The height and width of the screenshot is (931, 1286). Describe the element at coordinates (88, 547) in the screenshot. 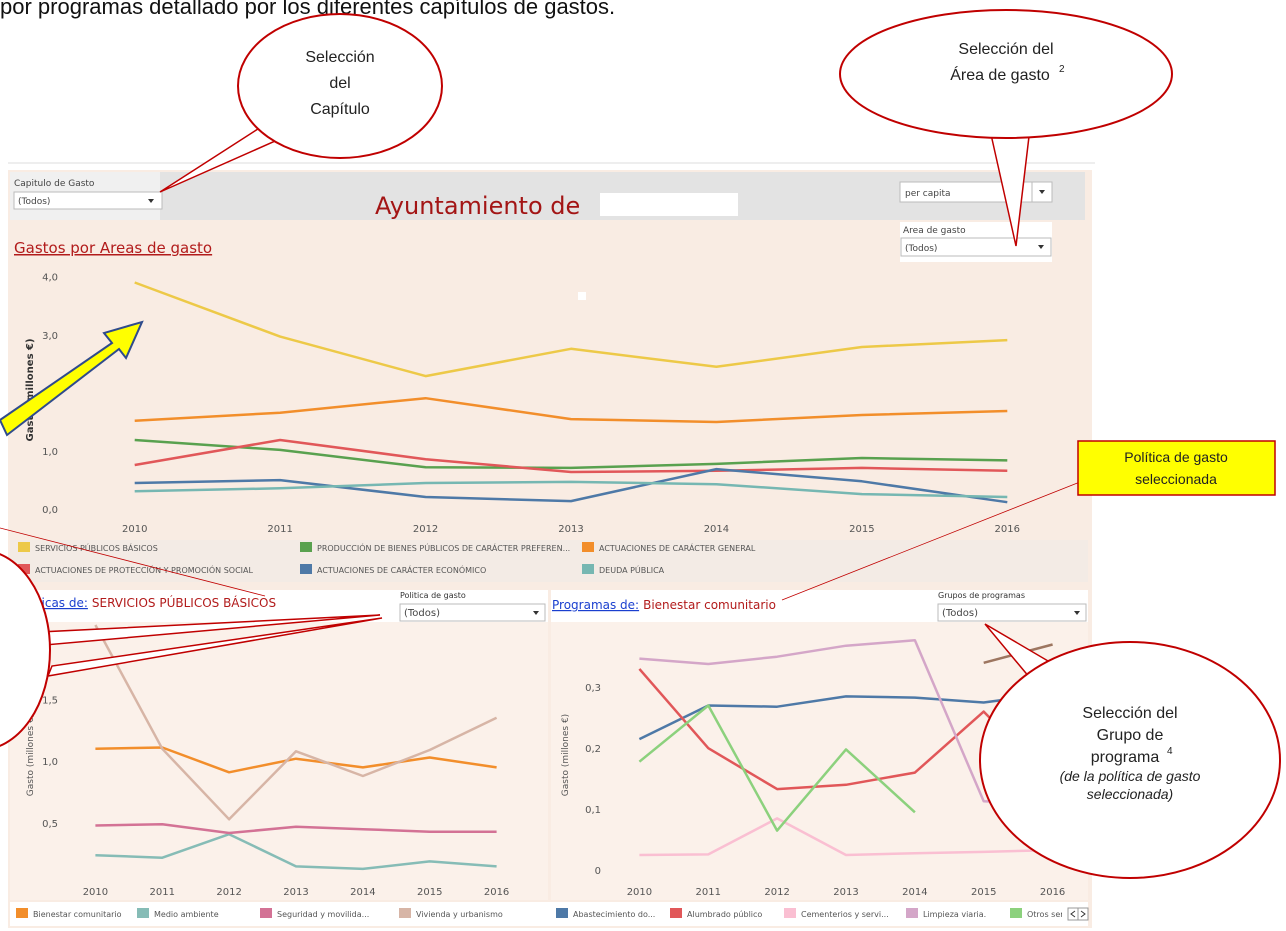

I see `legend-item: SERVICIOS PÚBLICOS BÁSICOS` at that location.